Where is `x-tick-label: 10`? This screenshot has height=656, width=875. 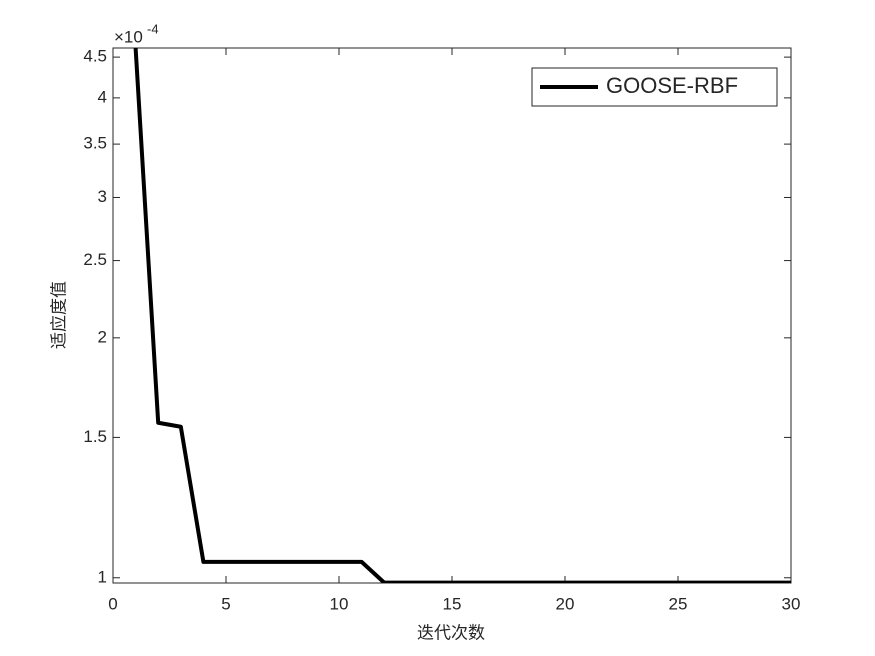
x-tick-label: 10 is located at coordinates (339, 603).